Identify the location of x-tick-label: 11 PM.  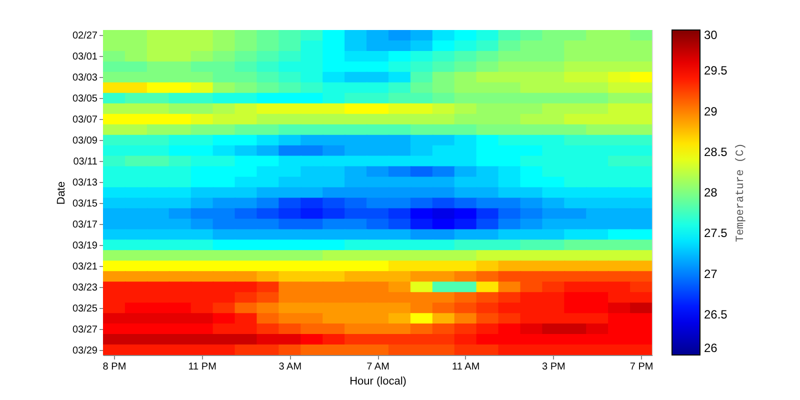
(202, 367).